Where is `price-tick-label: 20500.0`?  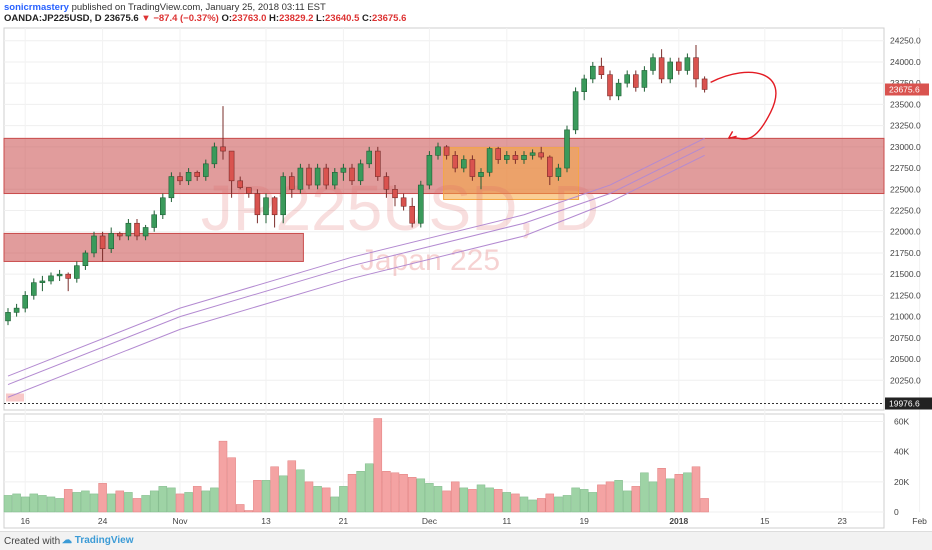
price-tick-label: 20500.0 is located at coordinates (905, 359).